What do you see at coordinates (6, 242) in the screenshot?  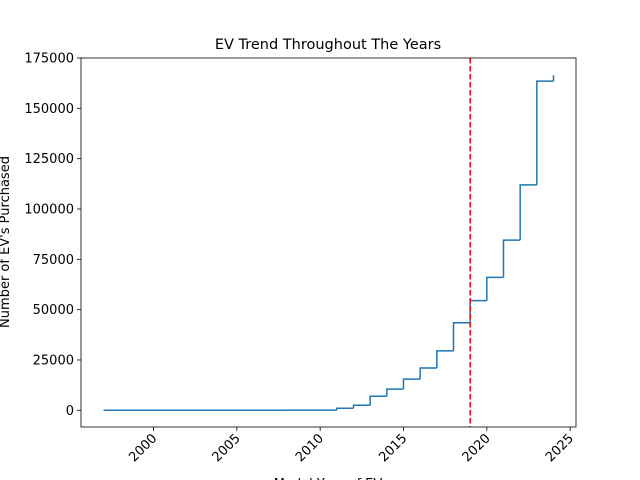 I see `y-axis-label: Number of EV's Purchased` at bounding box center [6, 242].